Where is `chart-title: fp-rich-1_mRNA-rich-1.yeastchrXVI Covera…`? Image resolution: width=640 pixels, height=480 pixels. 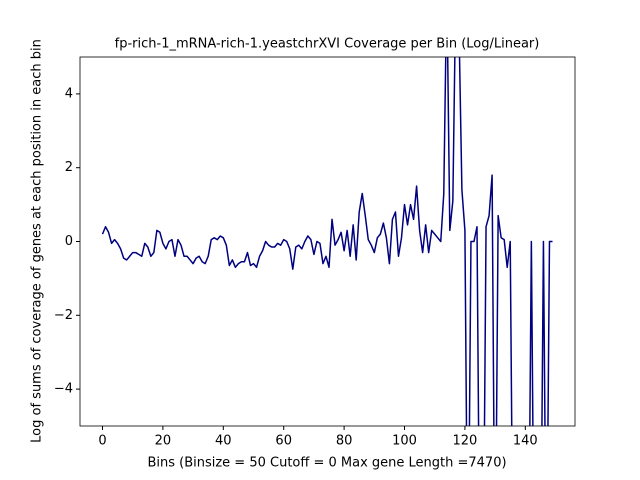 chart-title: fp-rich-1_mRNA-rich-1.yeastchrXVI Covera… is located at coordinates (327, 44).